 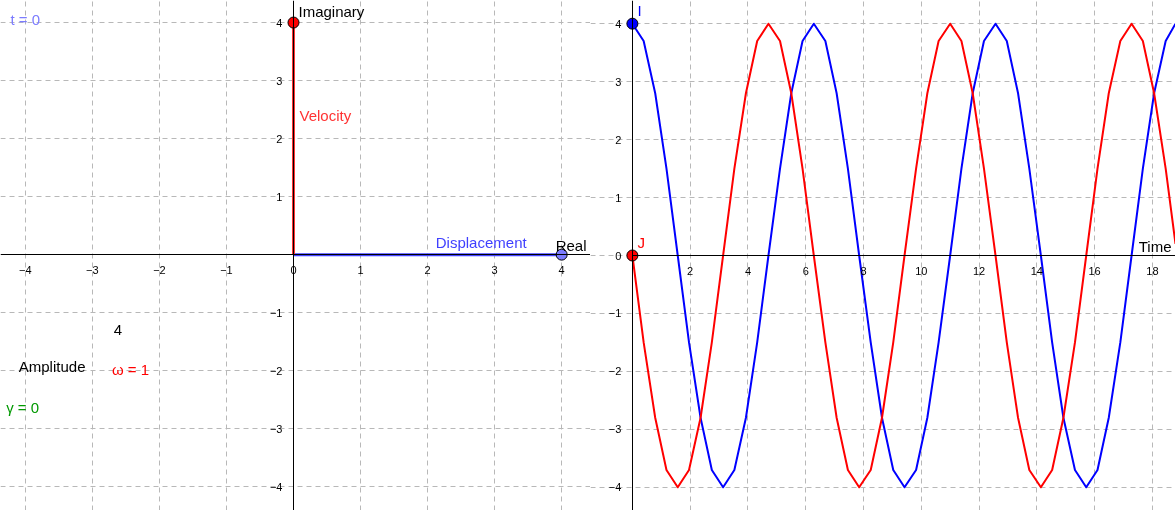 I want to click on x-tick-label: 10, so click(x=921, y=270).